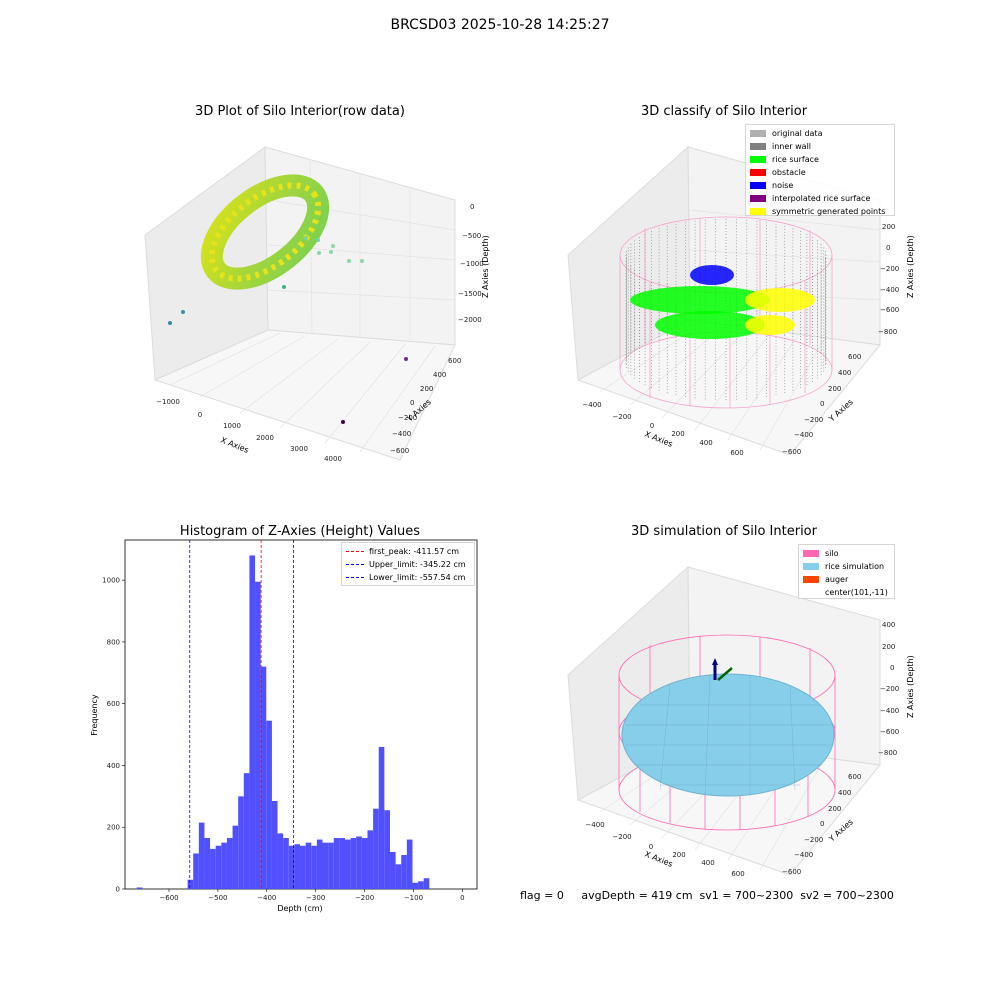 This screenshot has height=1000, width=1000. What do you see at coordinates (724, 111) in the screenshot?
I see `panel-title-classify: 3D classify of Silo Interior` at bounding box center [724, 111].